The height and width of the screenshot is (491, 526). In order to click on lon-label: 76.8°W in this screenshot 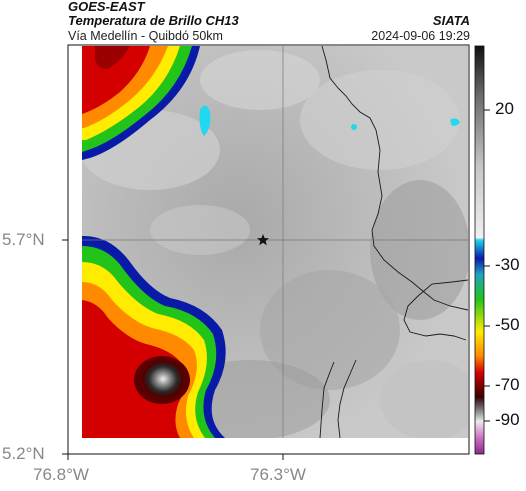, I will do `click(61, 474)`.